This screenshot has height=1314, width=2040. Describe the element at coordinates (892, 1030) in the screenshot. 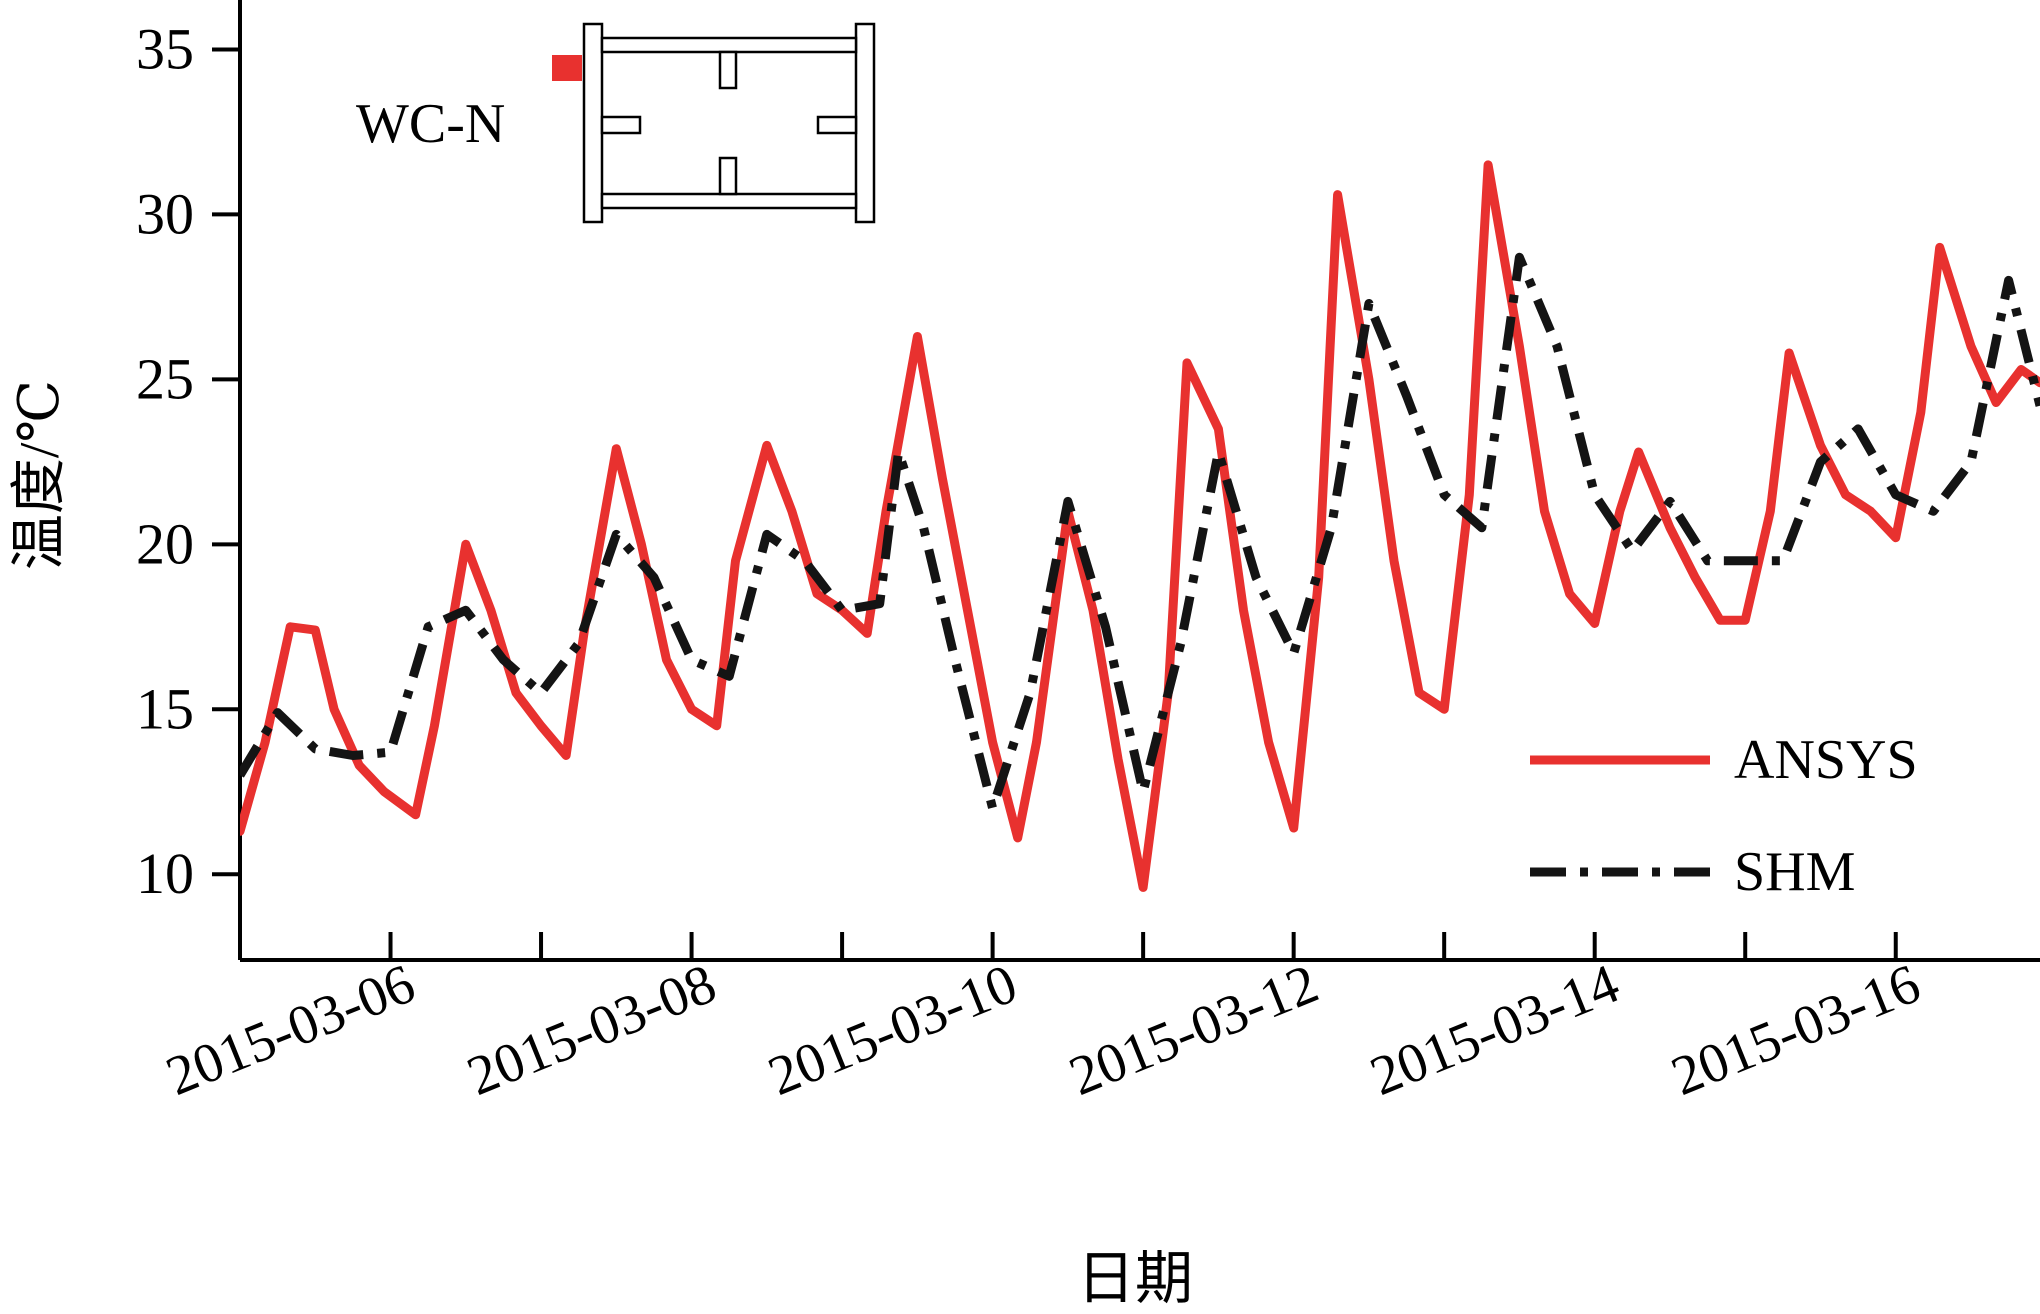

I see `x-tick-label: 2015-03-10` at that location.